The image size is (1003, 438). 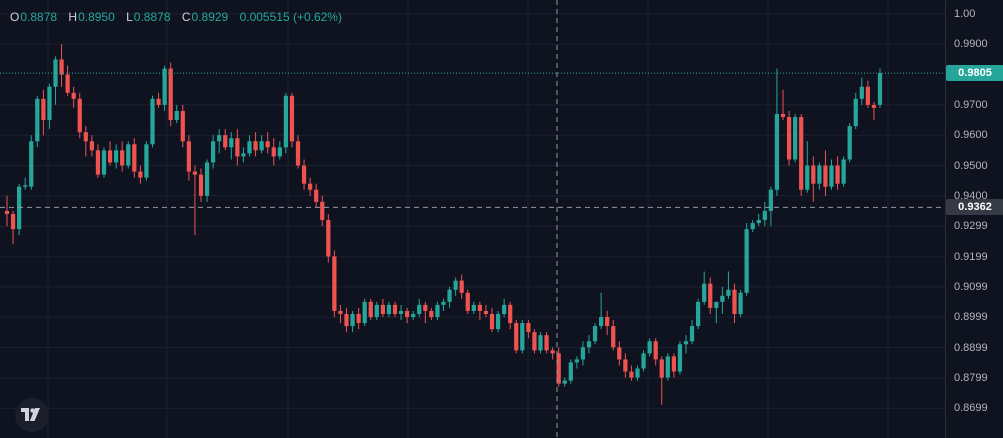 What do you see at coordinates (971, 408) in the screenshot?
I see `price-tick-label: 0.8699` at bounding box center [971, 408].